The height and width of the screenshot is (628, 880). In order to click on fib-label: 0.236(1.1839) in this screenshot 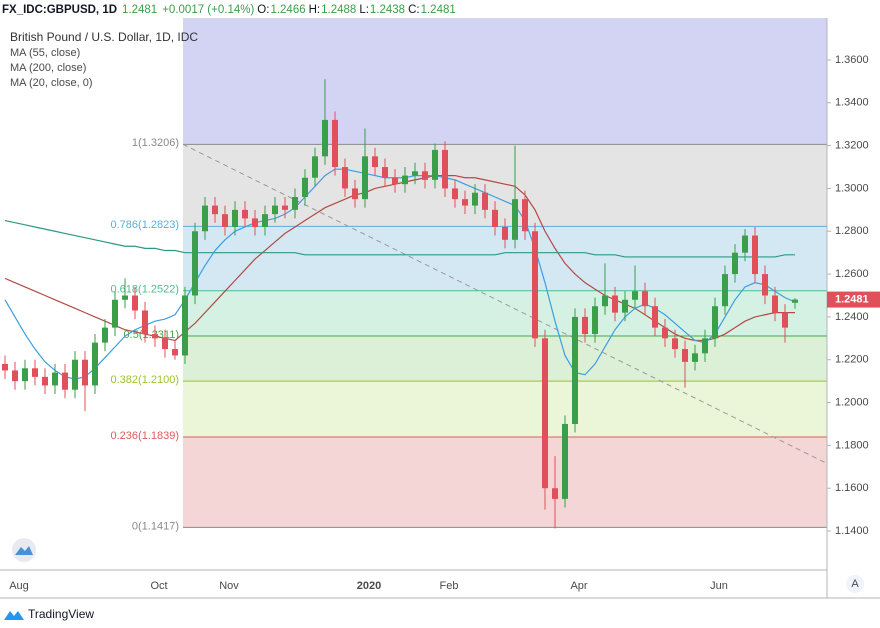, I will do `click(145, 436)`.